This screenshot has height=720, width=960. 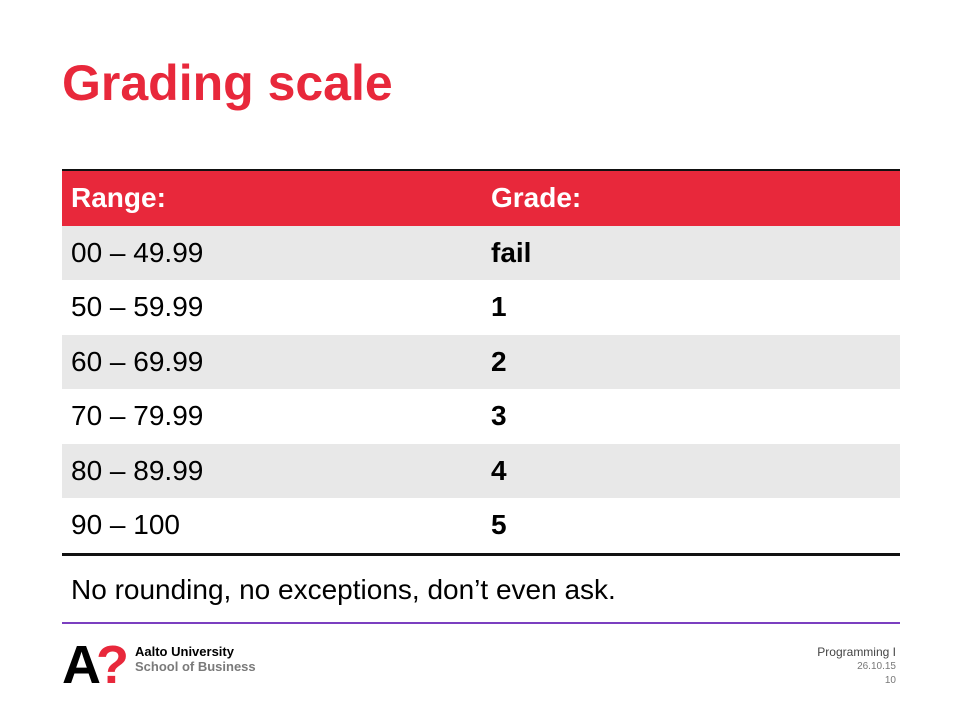 I want to click on grade-cell: 5, so click(x=499, y=525).